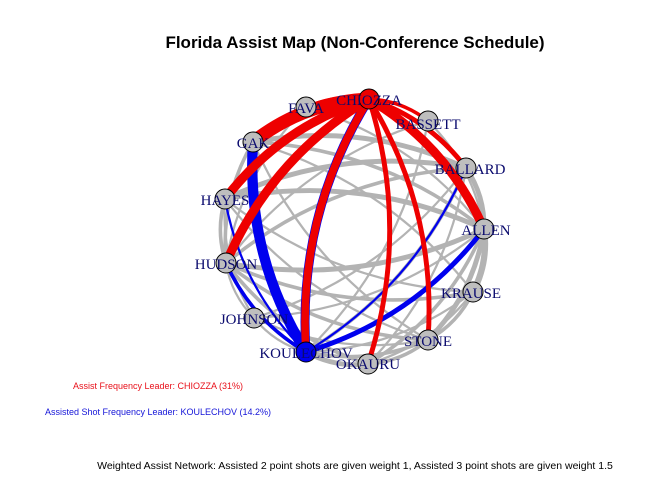 Image resolution: width=672 pixels, height=480 pixels. I want to click on edge-krause-koulechov, so click(389, 322).